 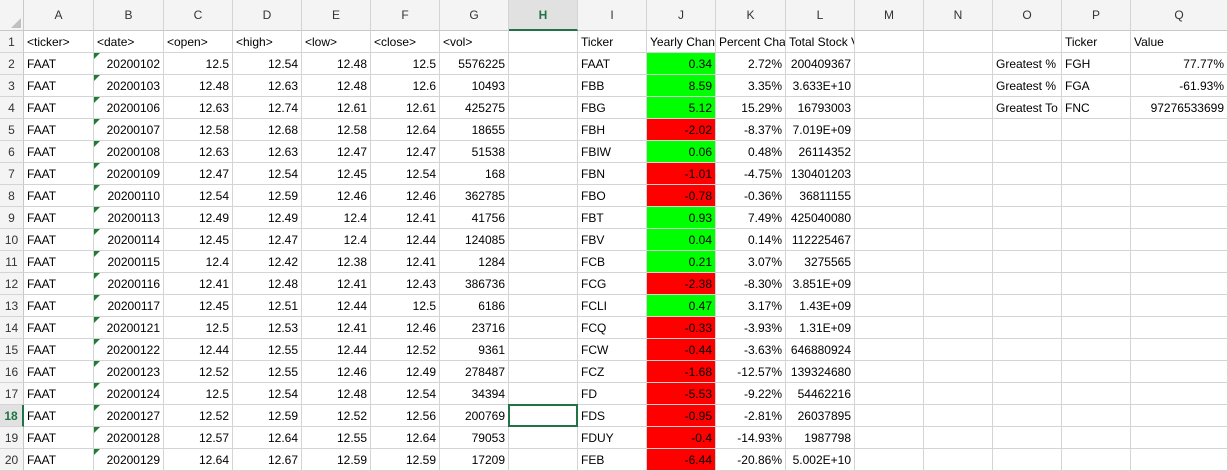 What do you see at coordinates (1027, 262) in the screenshot?
I see `cell-o11` at bounding box center [1027, 262].